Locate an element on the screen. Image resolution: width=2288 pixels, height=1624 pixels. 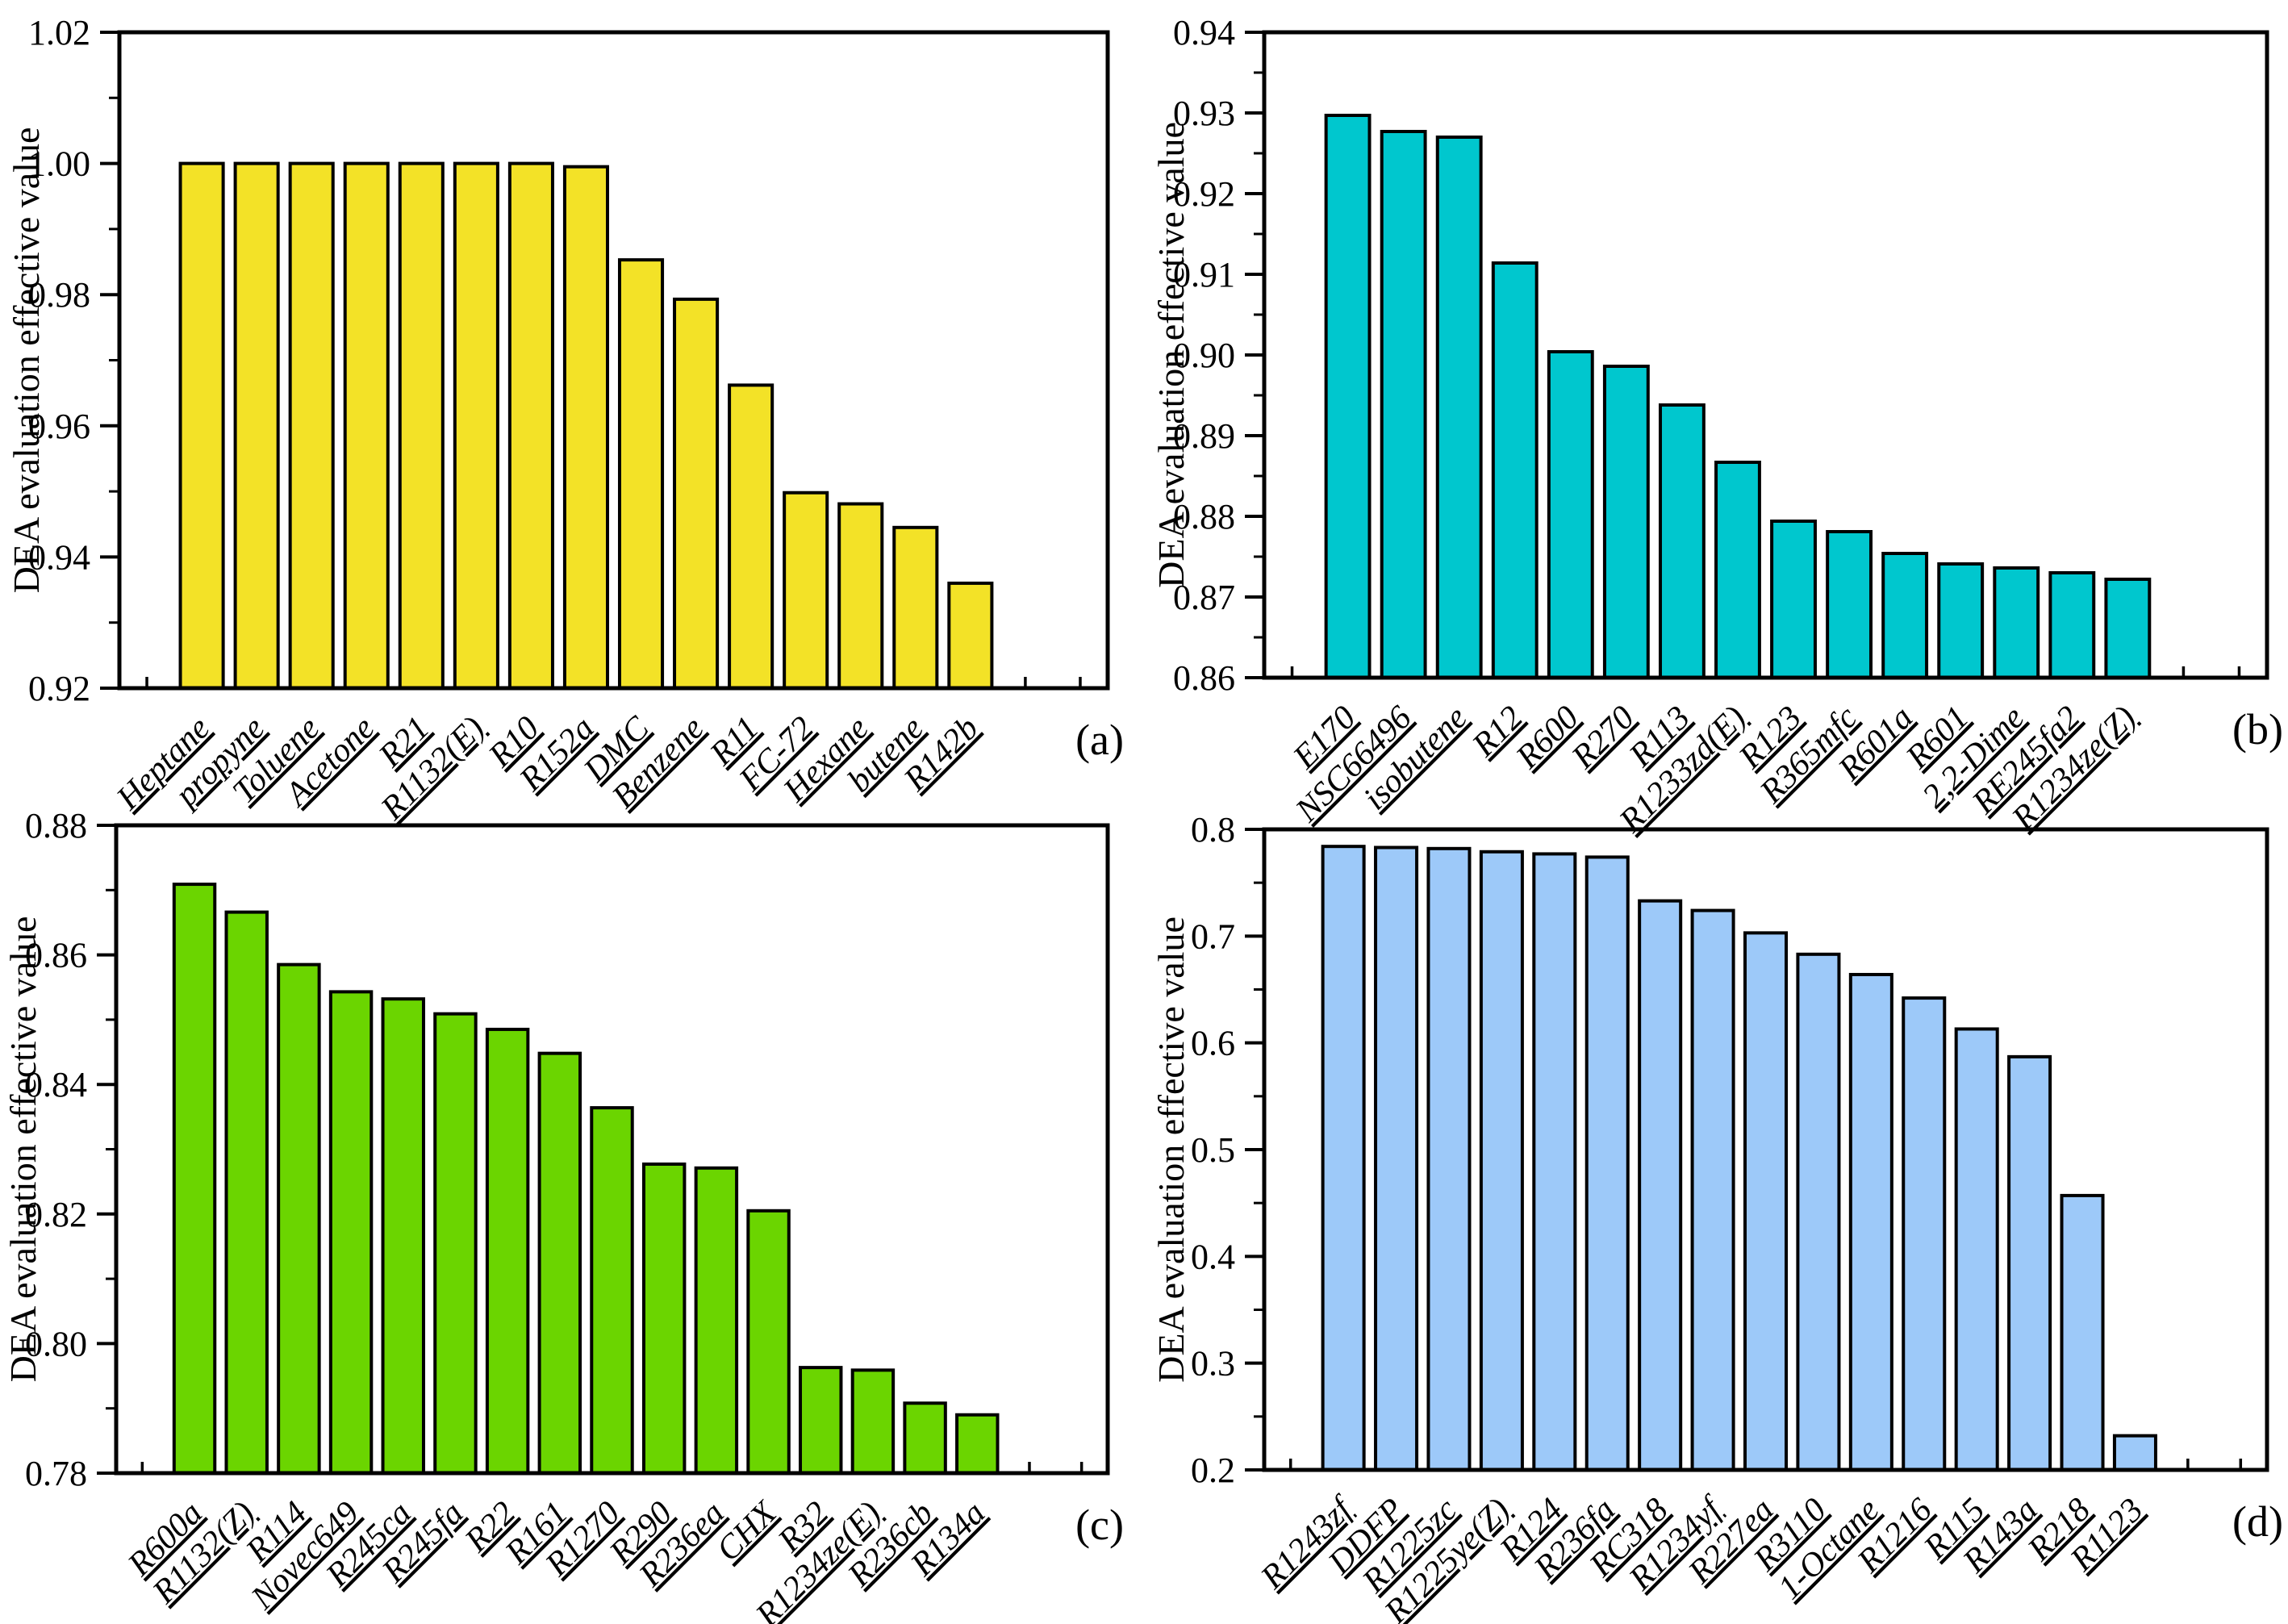
bar-R152a is located at coordinates (586, 428).